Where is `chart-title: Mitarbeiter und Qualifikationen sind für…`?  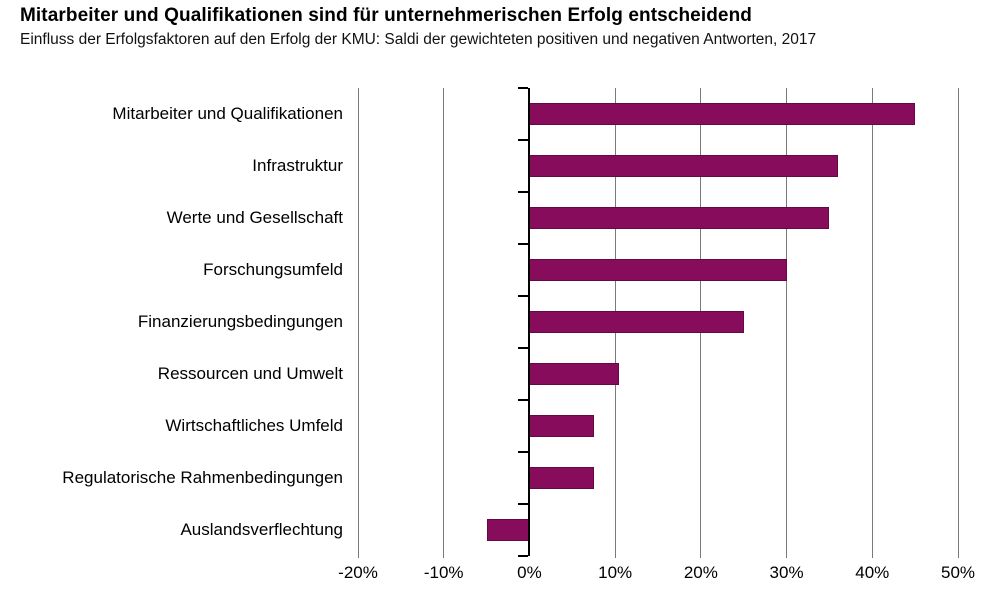
chart-title: Mitarbeiter und Qualifikationen sind für… is located at coordinates (386, 15).